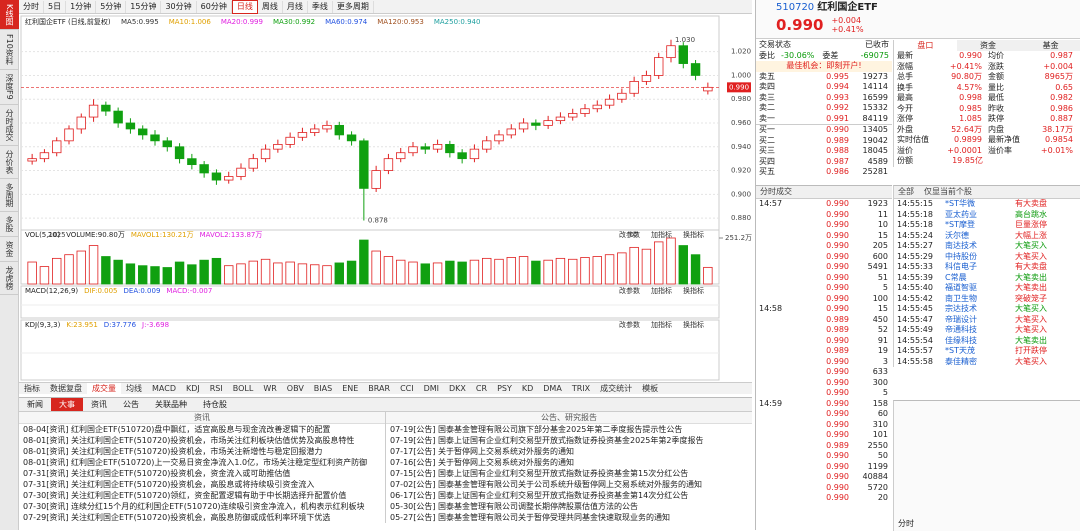  I want to click on news-tab: 公告, so click(131, 404).